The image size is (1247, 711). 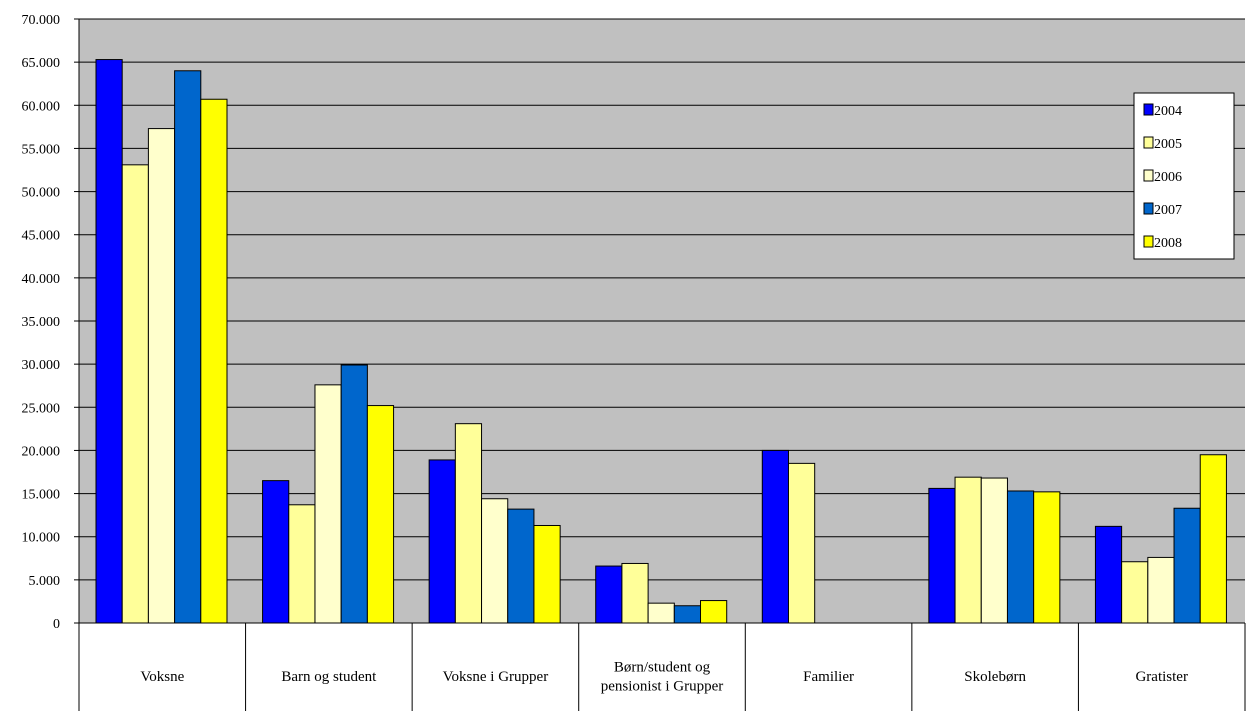 I want to click on y-tick-label: 30.000, so click(x=41, y=365).